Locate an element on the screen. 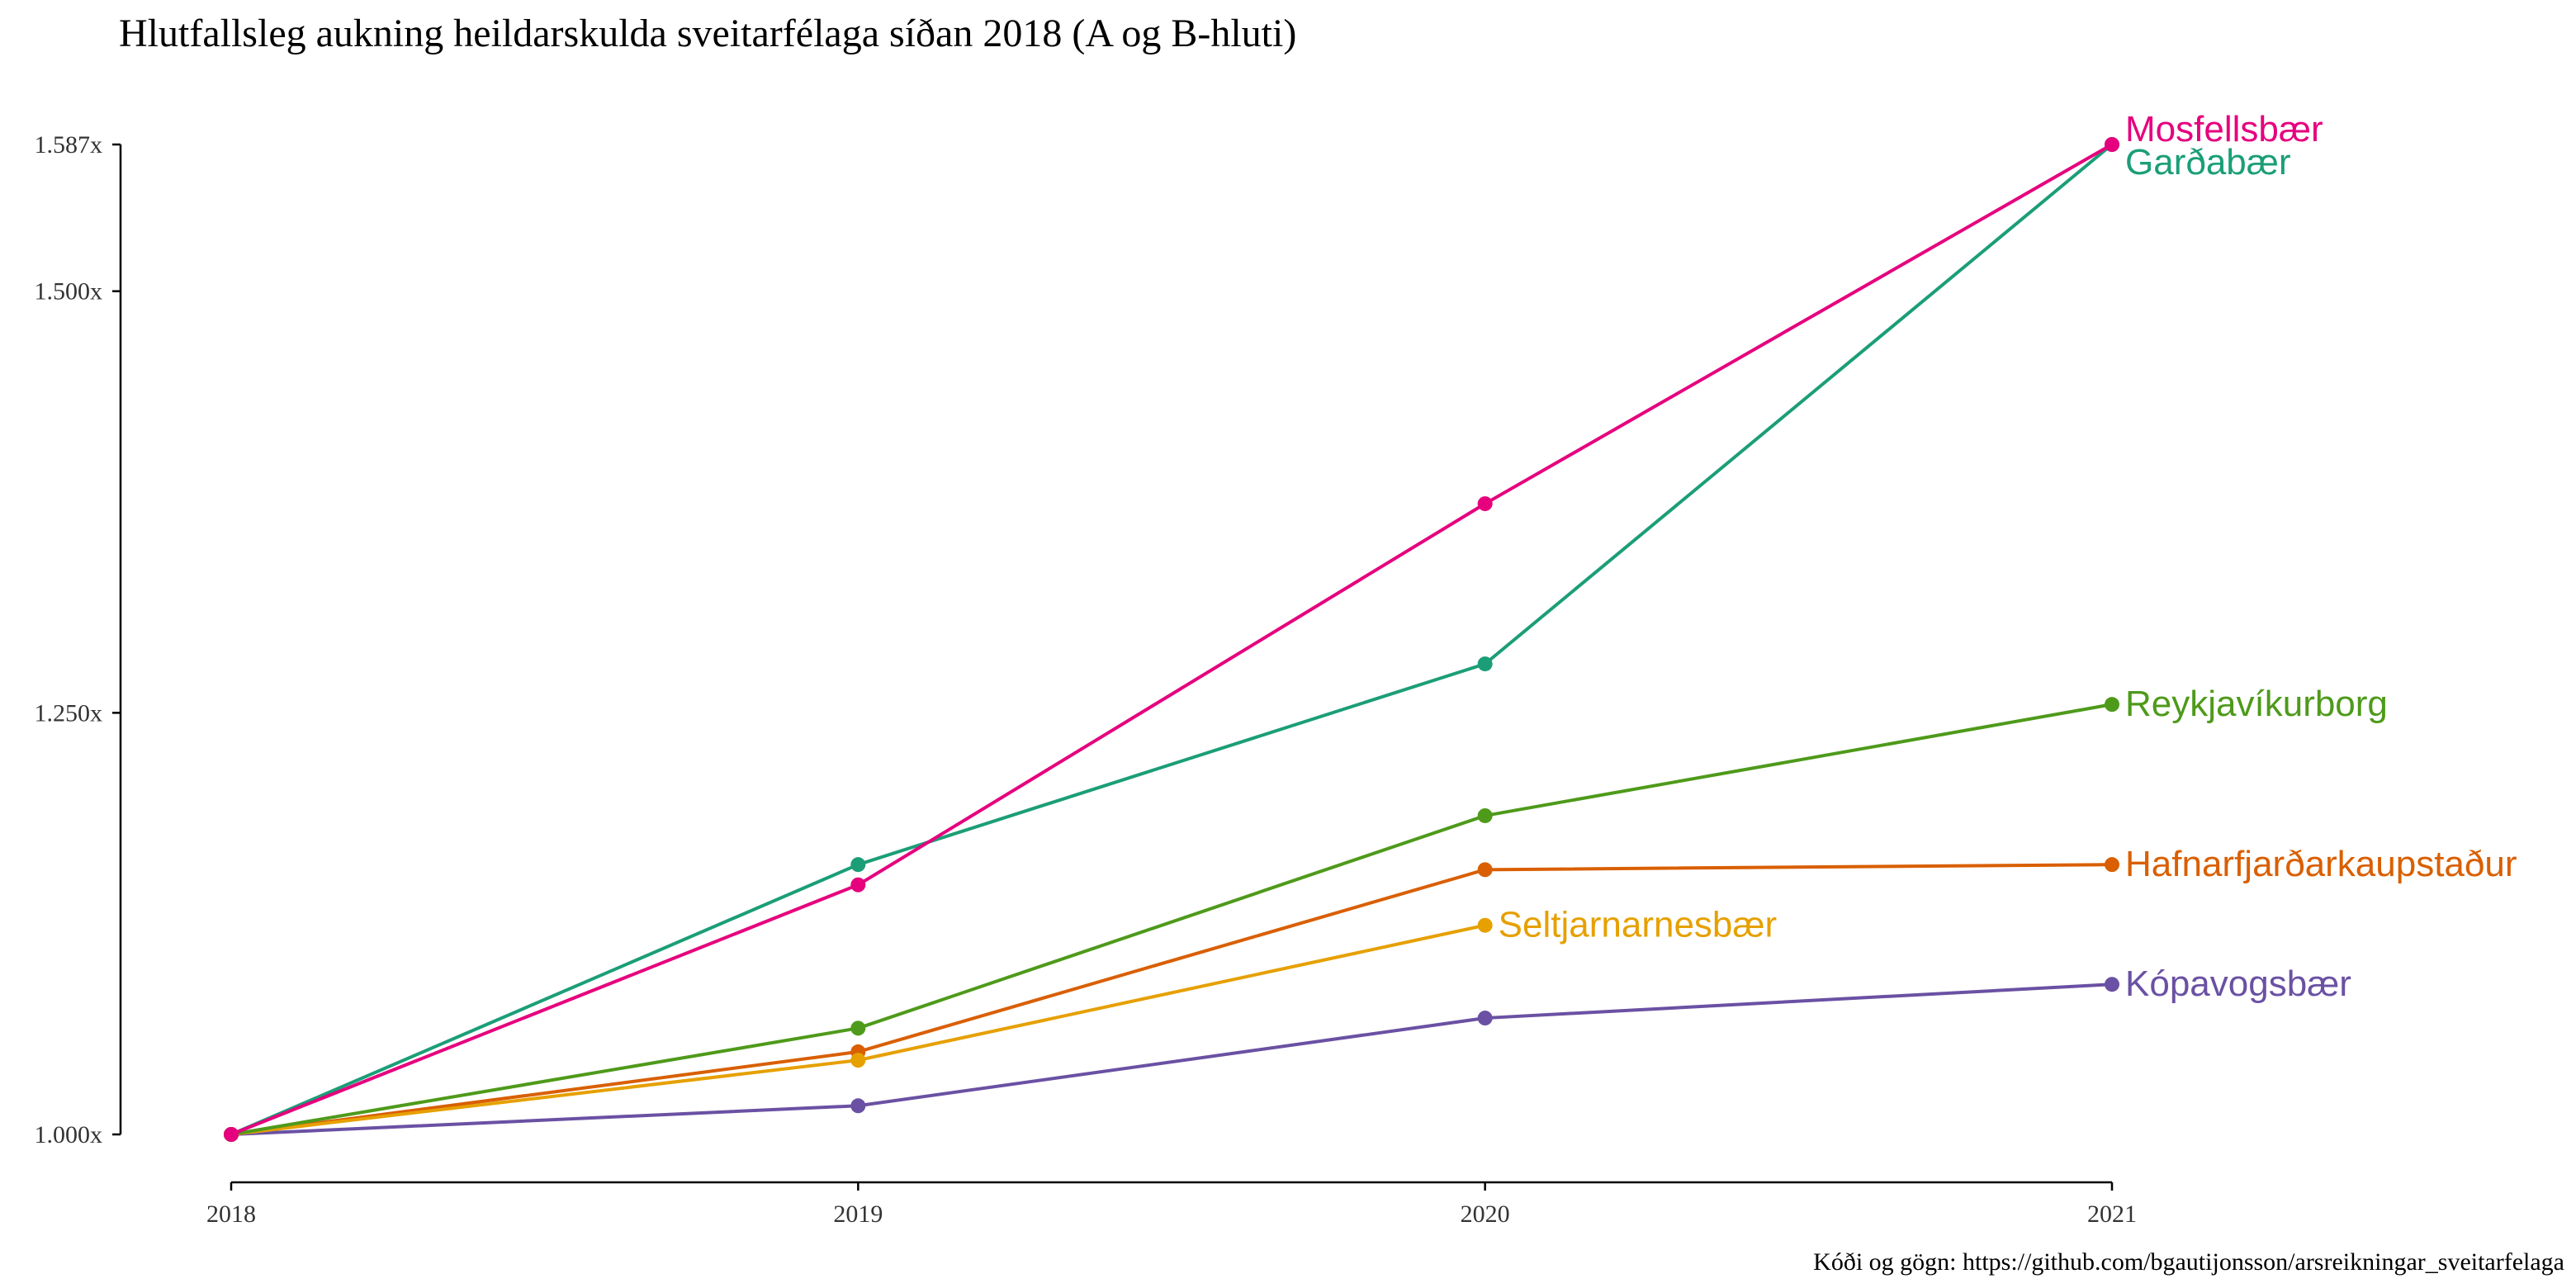 The width and height of the screenshot is (2576, 1288). x-axis-ticks: 2018 2019 2020 2021 is located at coordinates (1171, 1205).